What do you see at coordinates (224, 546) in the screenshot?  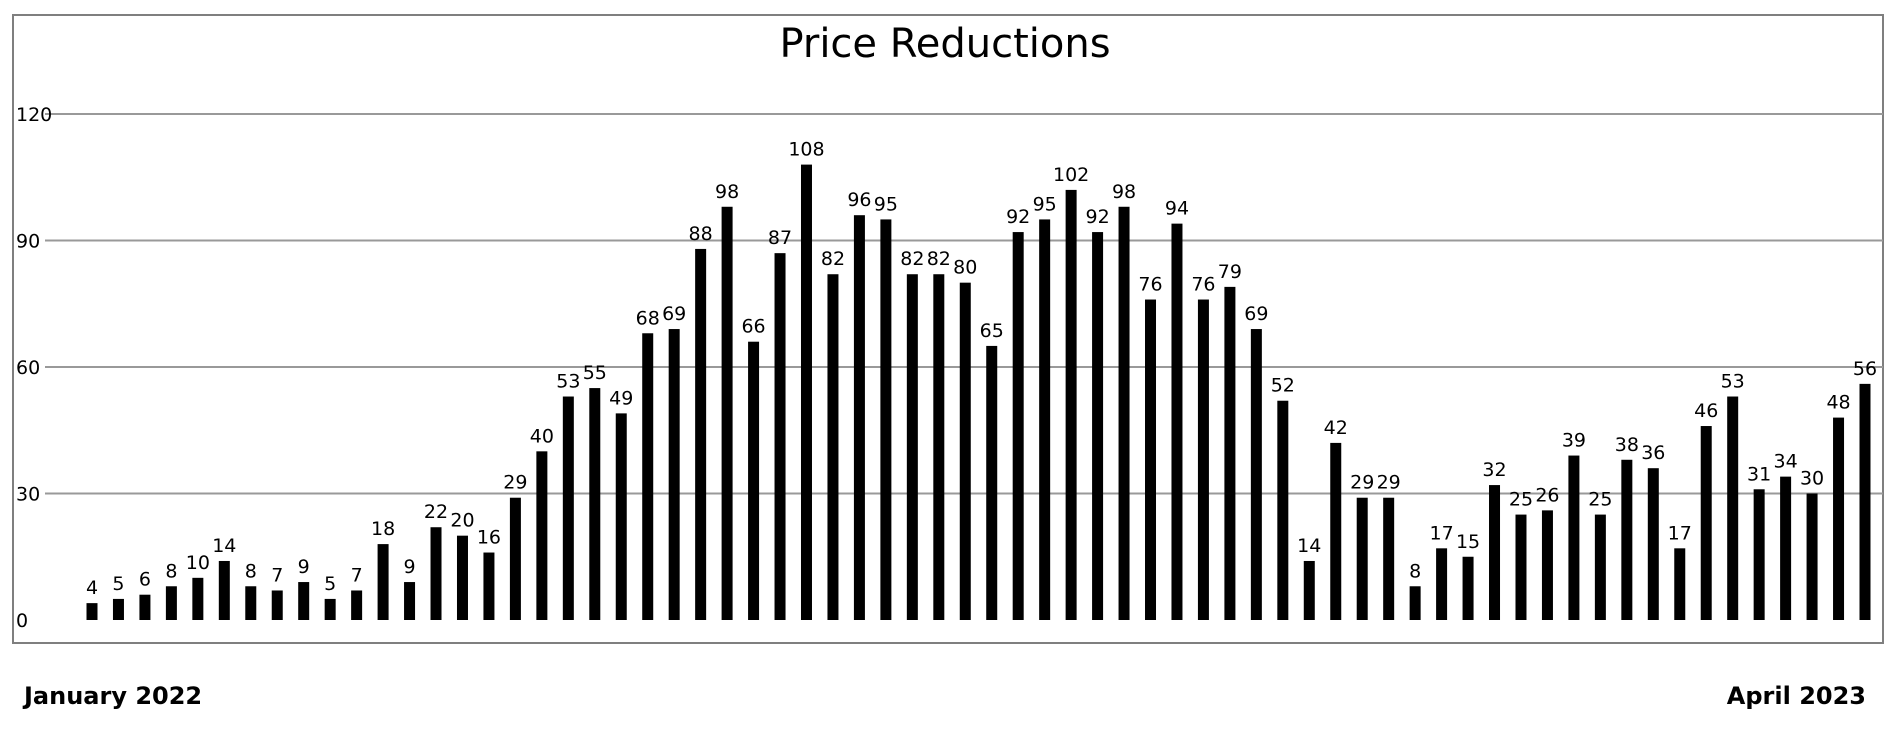 I see `bar-value-label: 14` at bounding box center [224, 546].